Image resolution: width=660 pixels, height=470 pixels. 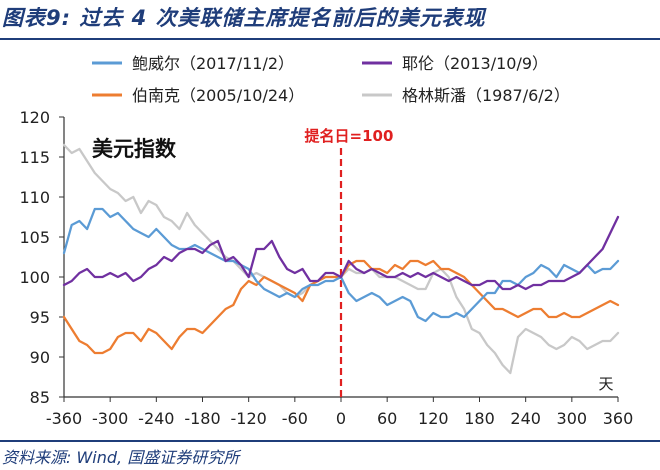 What do you see at coordinates (134, 149) in the screenshot?
I see `in-plot-label: 美元指数` at bounding box center [134, 149].